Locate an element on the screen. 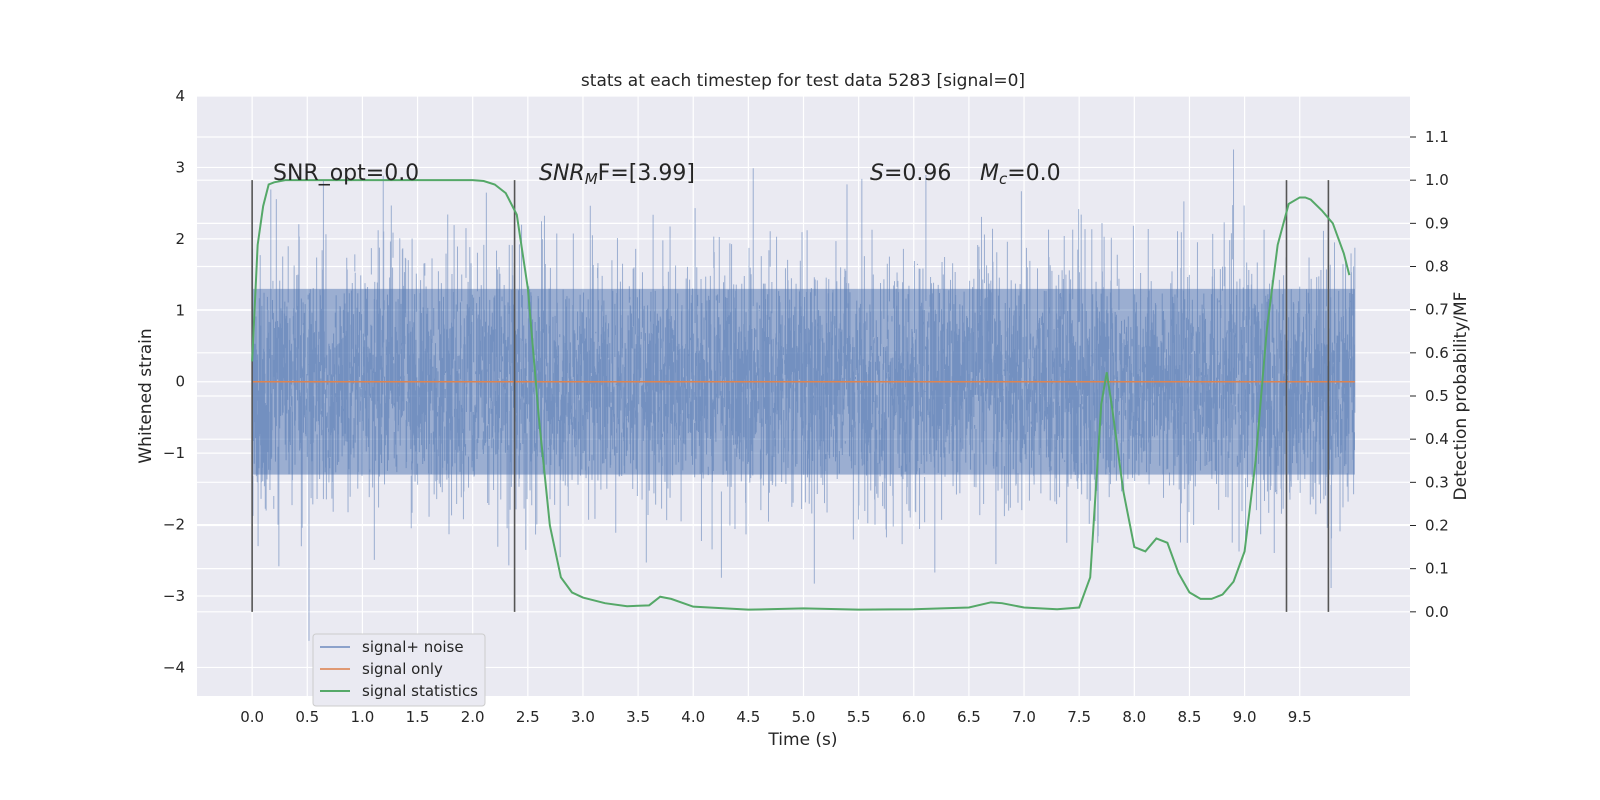 Image resolution: width=1600 pixels, height=800 pixels. y2-tick-label: 0.7 is located at coordinates (1437, 310).